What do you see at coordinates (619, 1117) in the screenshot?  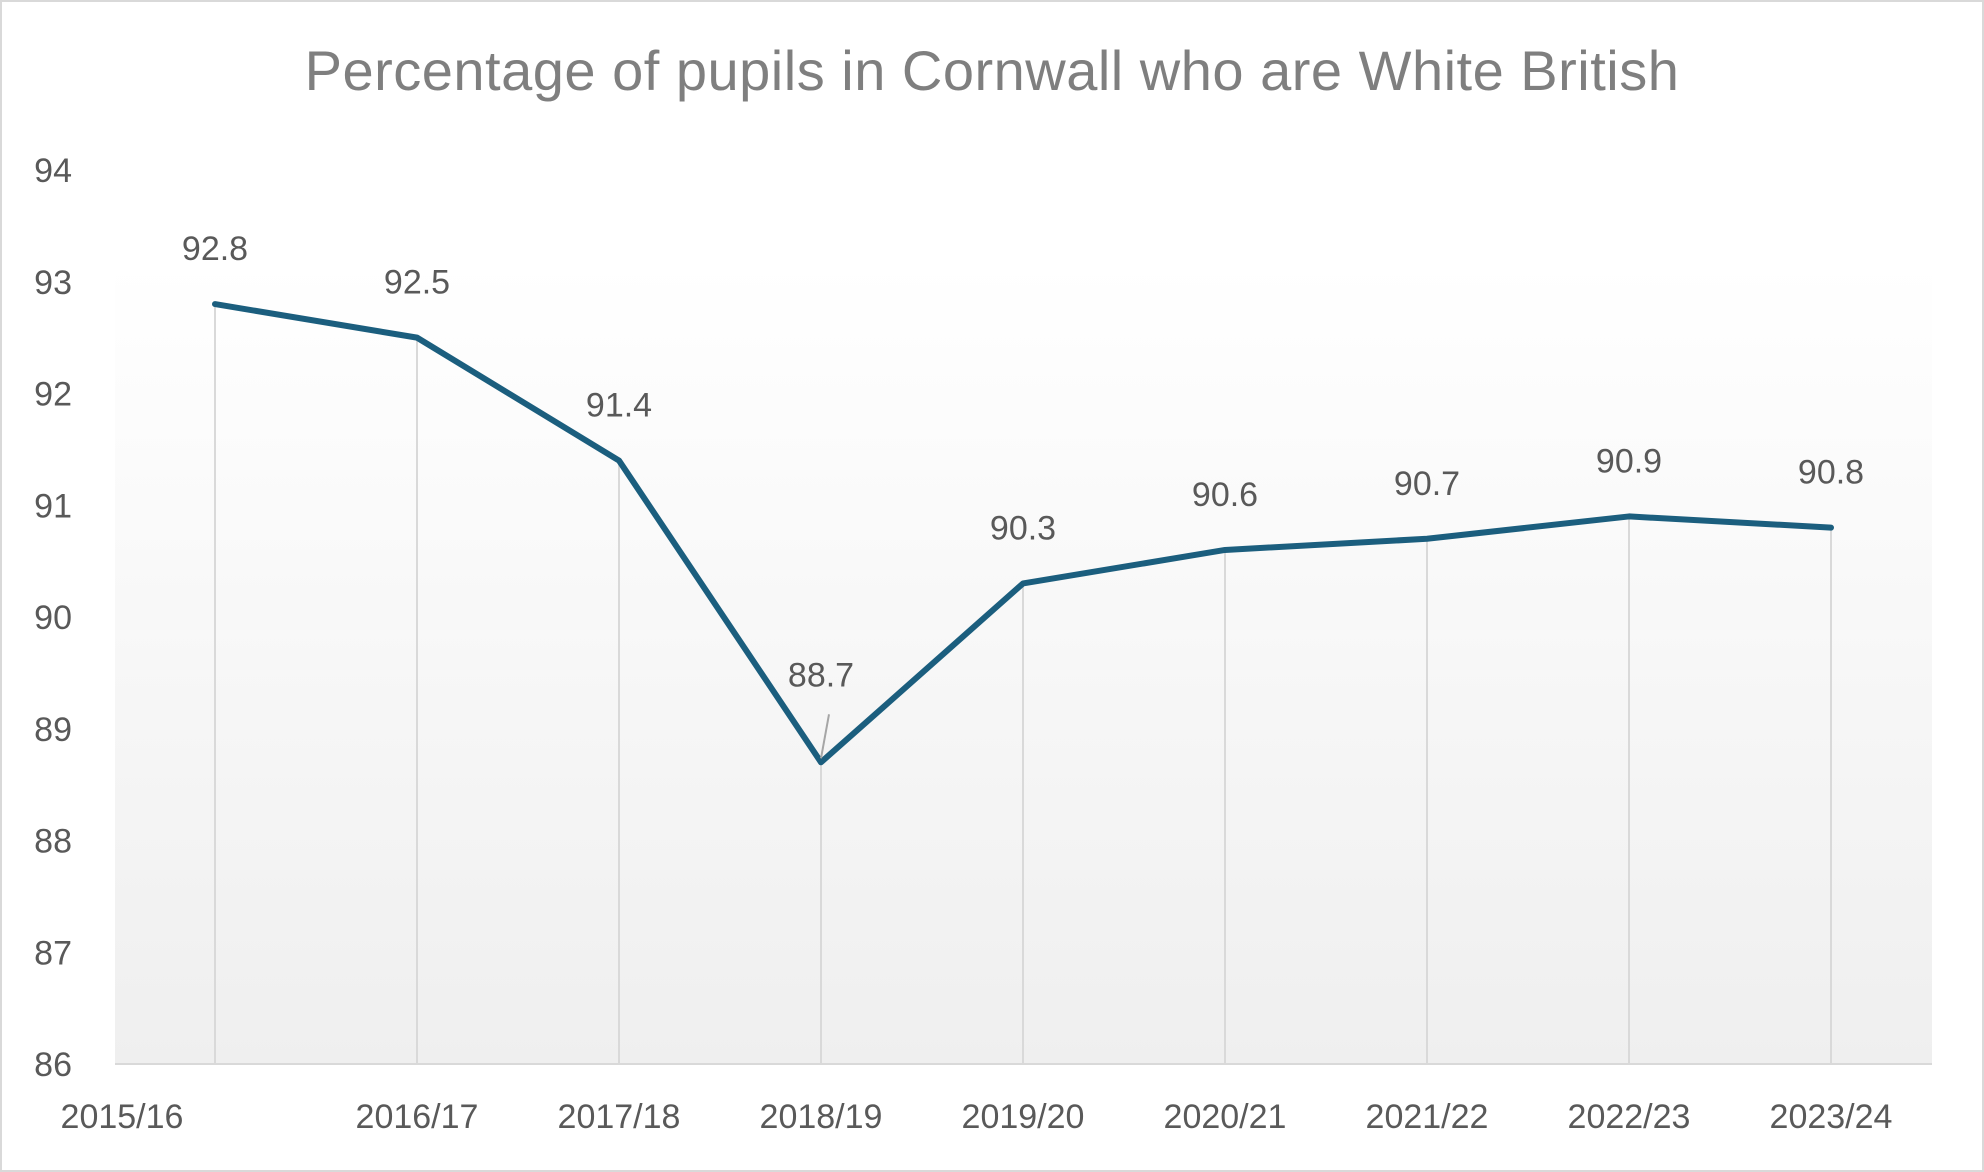 I see `x-tick-label: 2017/18` at bounding box center [619, 1117].